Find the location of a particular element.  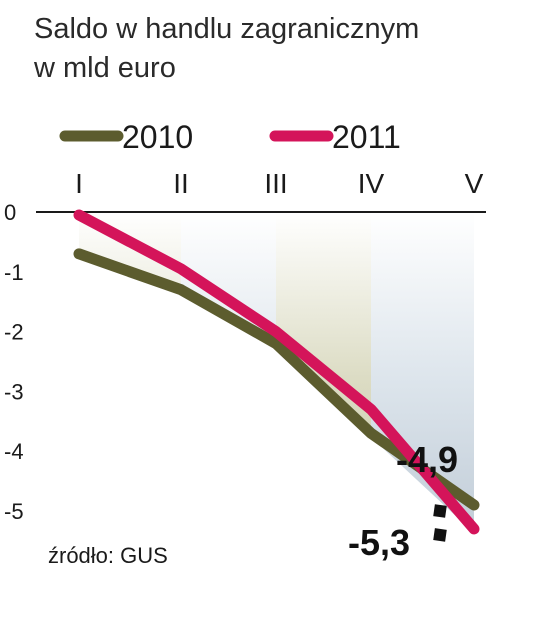

end-markers is located at coordinates (440, 523).